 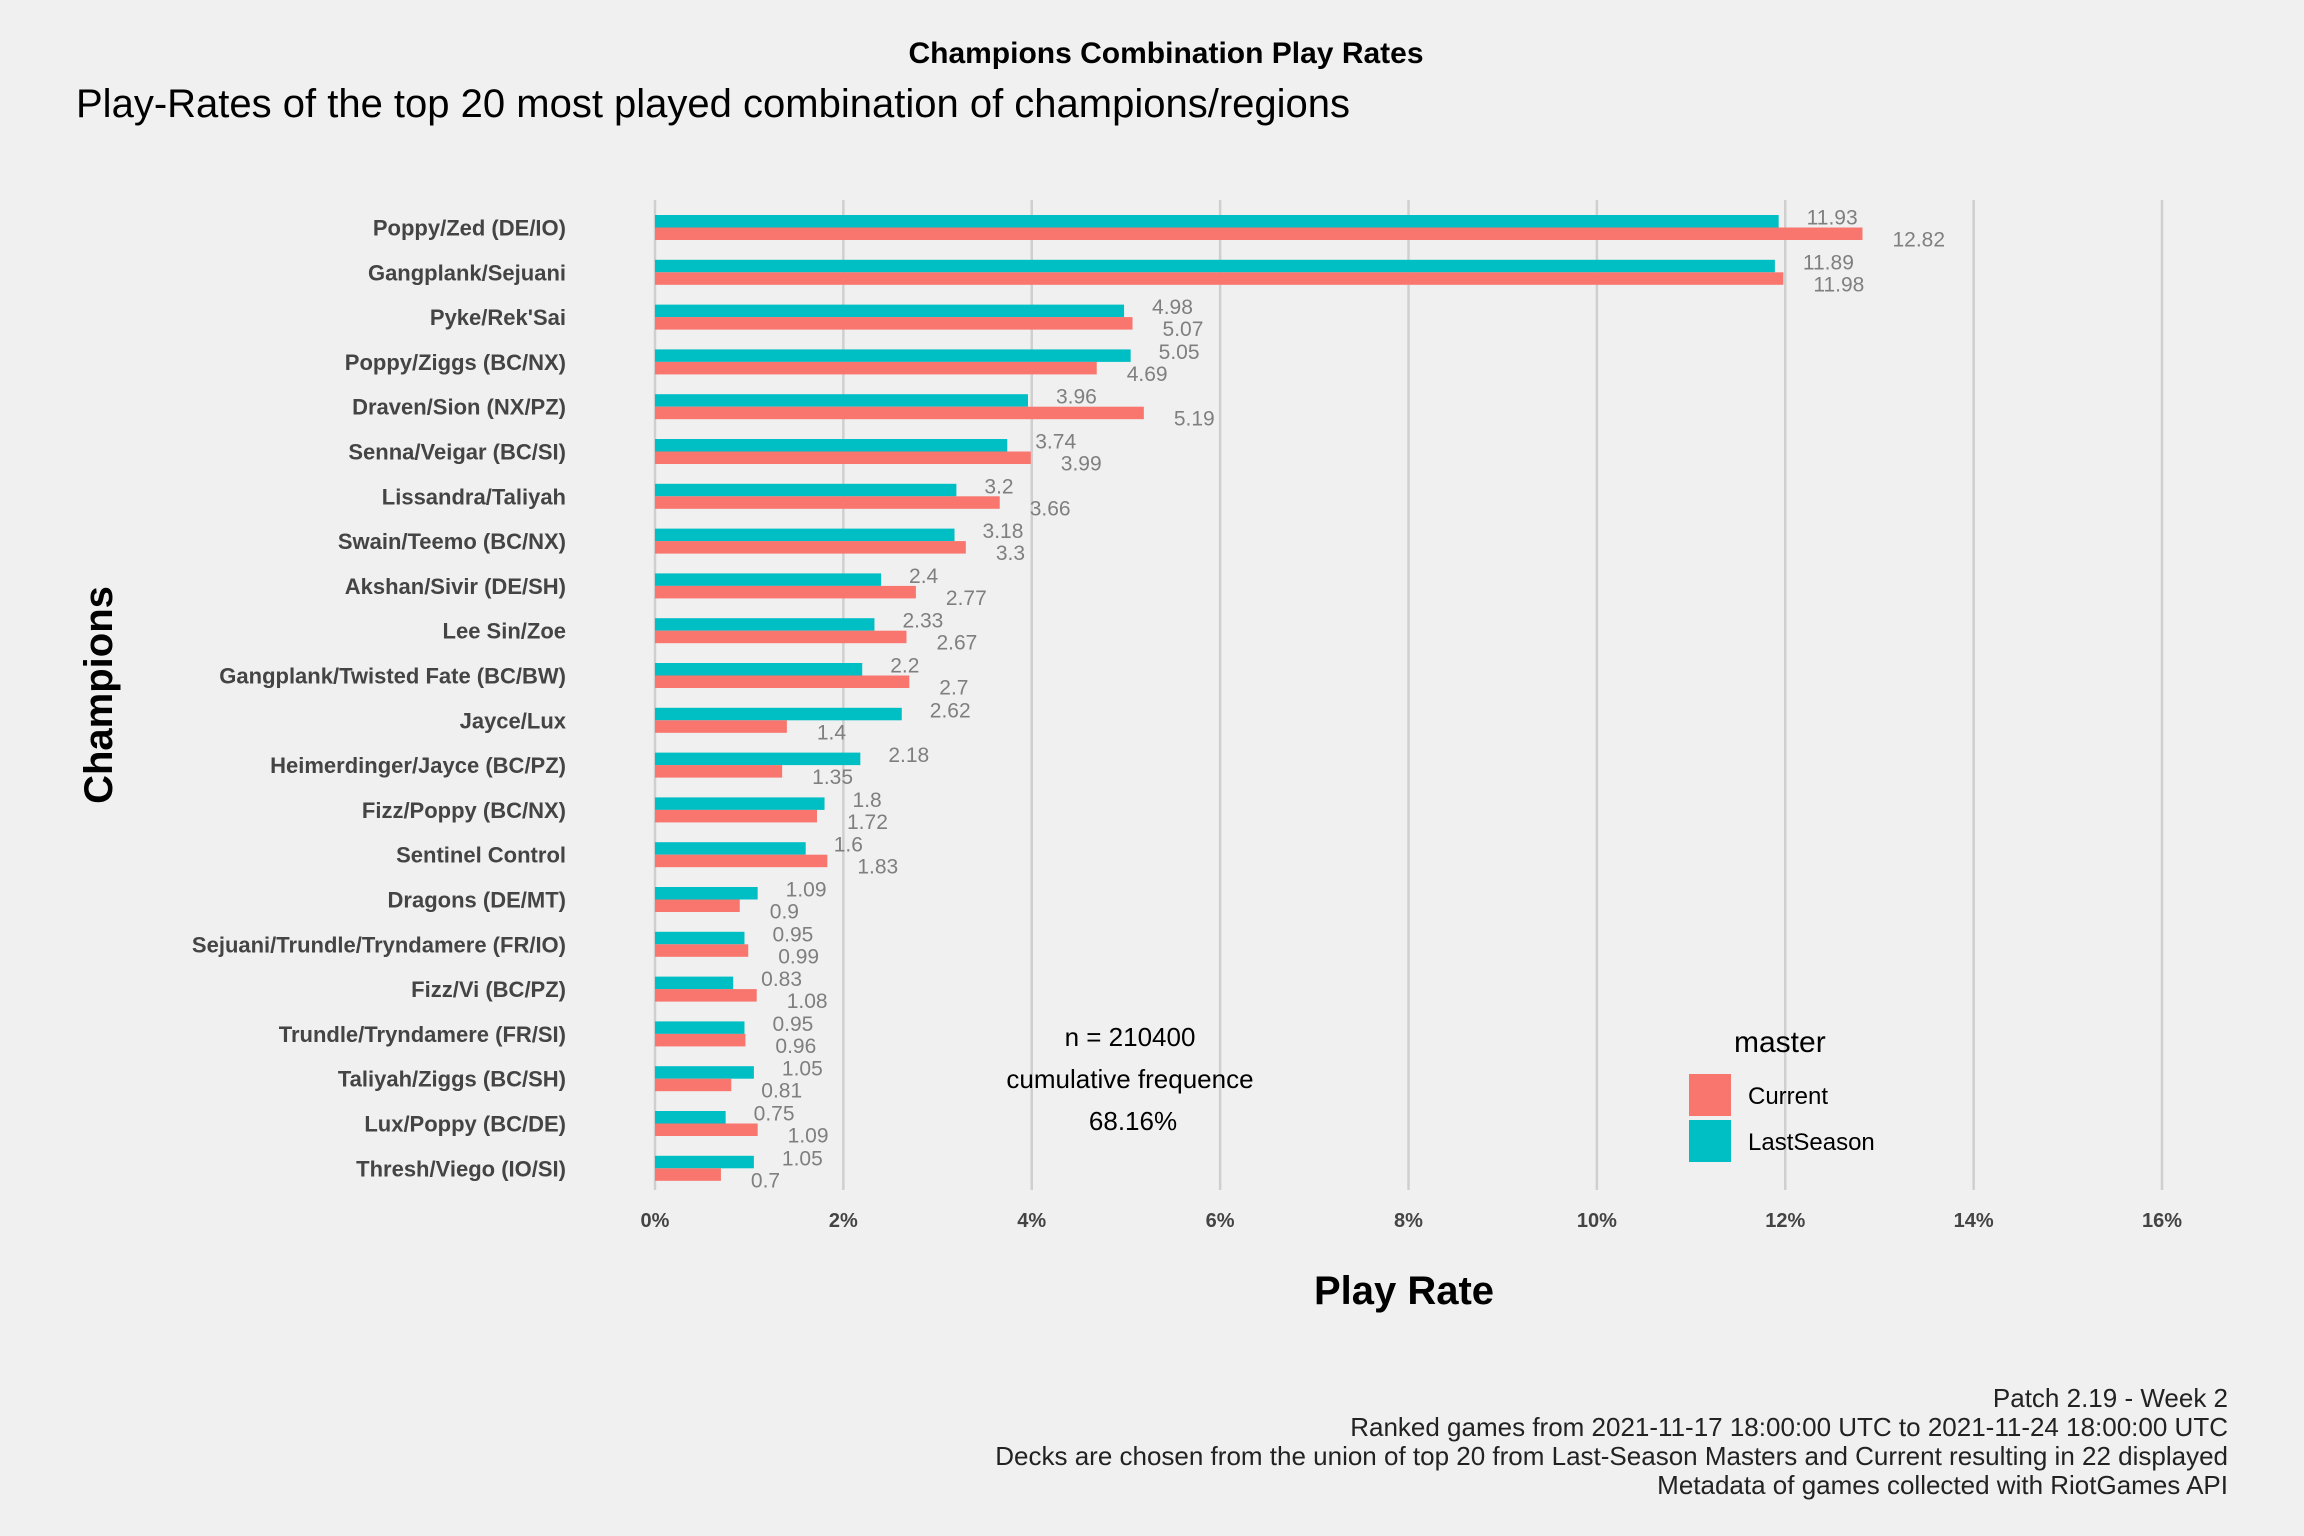 I want to click on data-label-current: 3.3, so click(x=1010, y=553).